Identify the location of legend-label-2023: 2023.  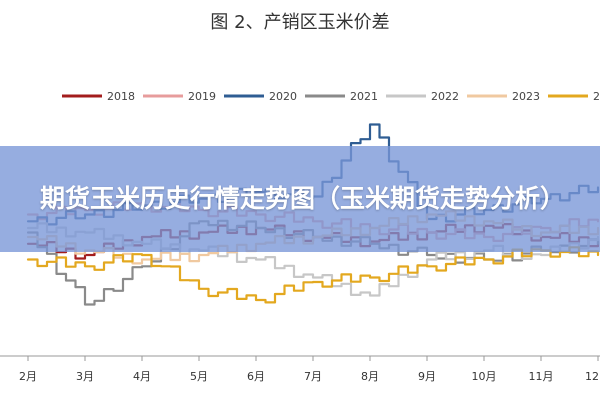
(526, 96).